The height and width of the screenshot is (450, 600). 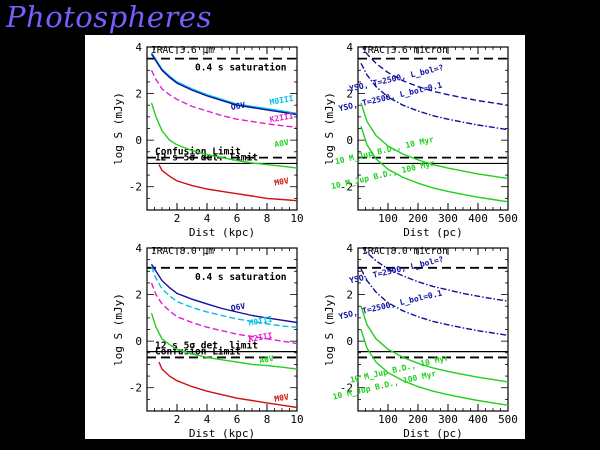 I want to click on panel-title: IRAC 3.6 μm, so click(x=182, y=50).